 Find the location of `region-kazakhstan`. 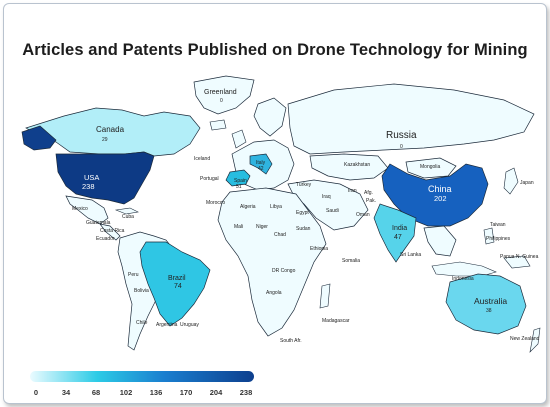

region-kazakhstan is located at coordinates (349, 167).